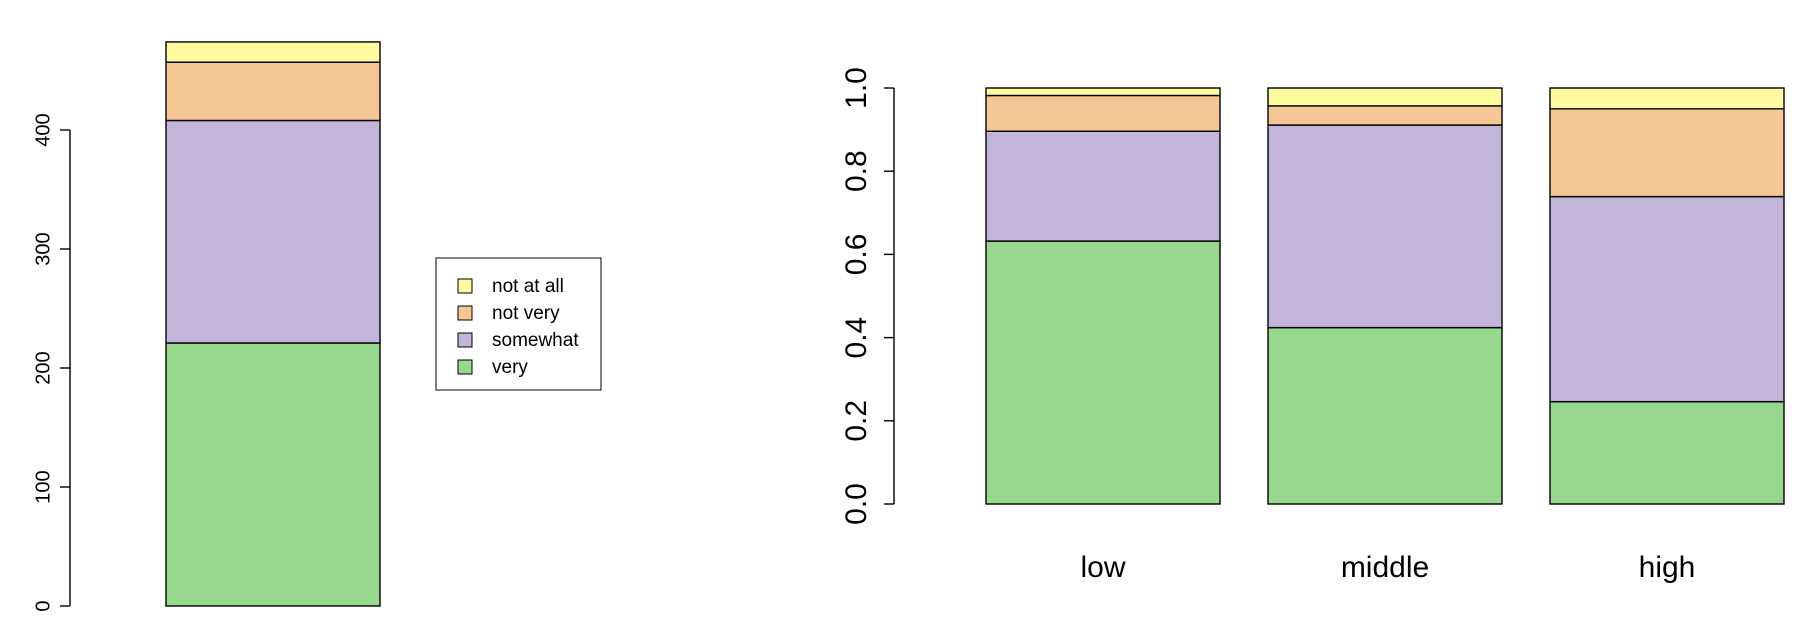 This screenshot has width=1806, height=644. I want to click on right-x-tick-labels: low middle high, so click(1387, 567).